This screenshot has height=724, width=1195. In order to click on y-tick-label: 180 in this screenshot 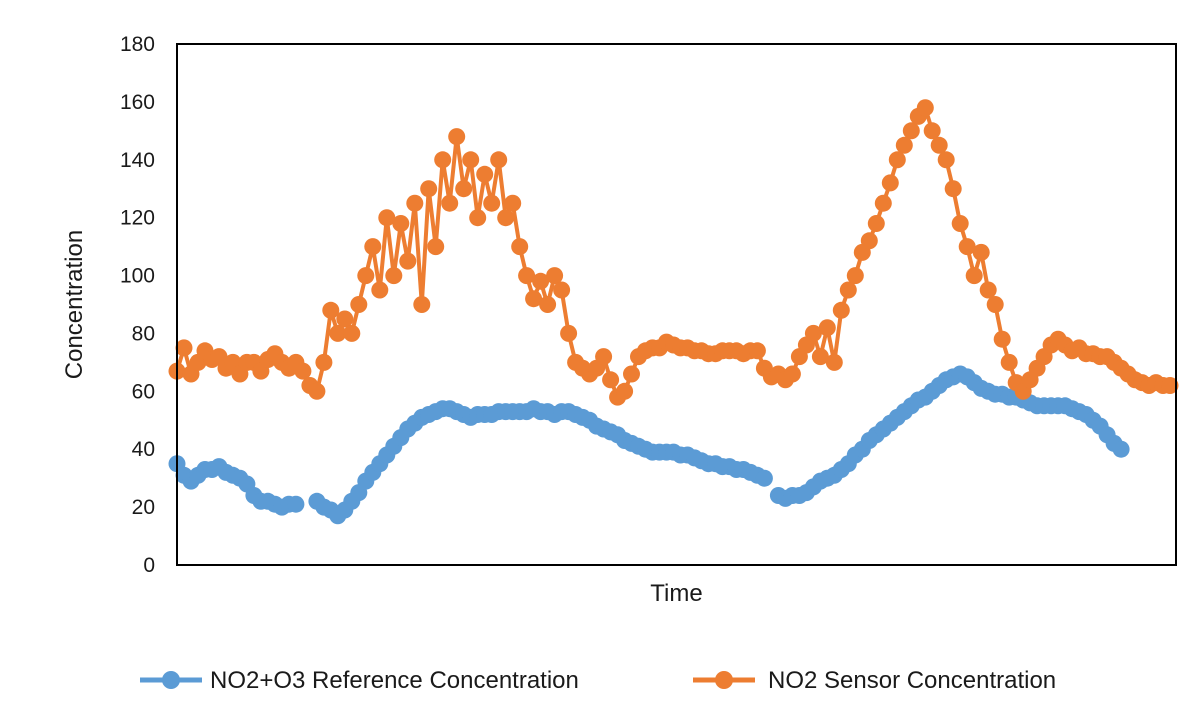, I will do `click(137, 44)`.